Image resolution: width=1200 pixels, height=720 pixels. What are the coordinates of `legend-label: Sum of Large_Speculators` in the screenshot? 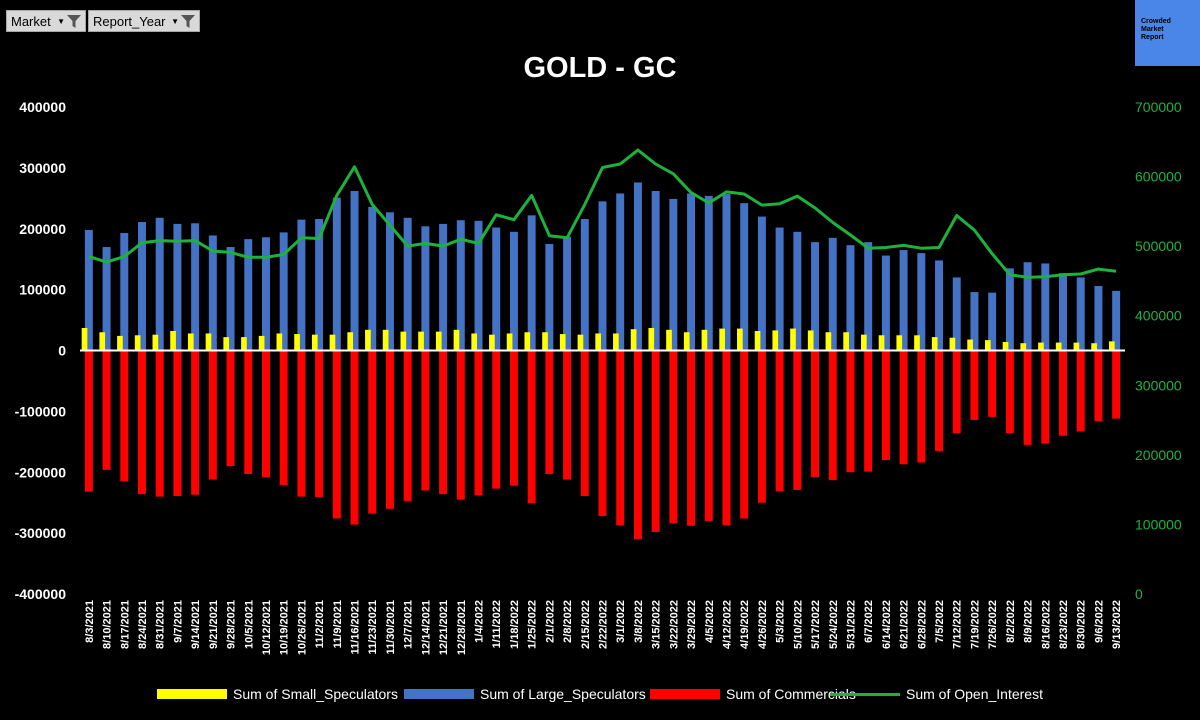 It's located at (563, 694).